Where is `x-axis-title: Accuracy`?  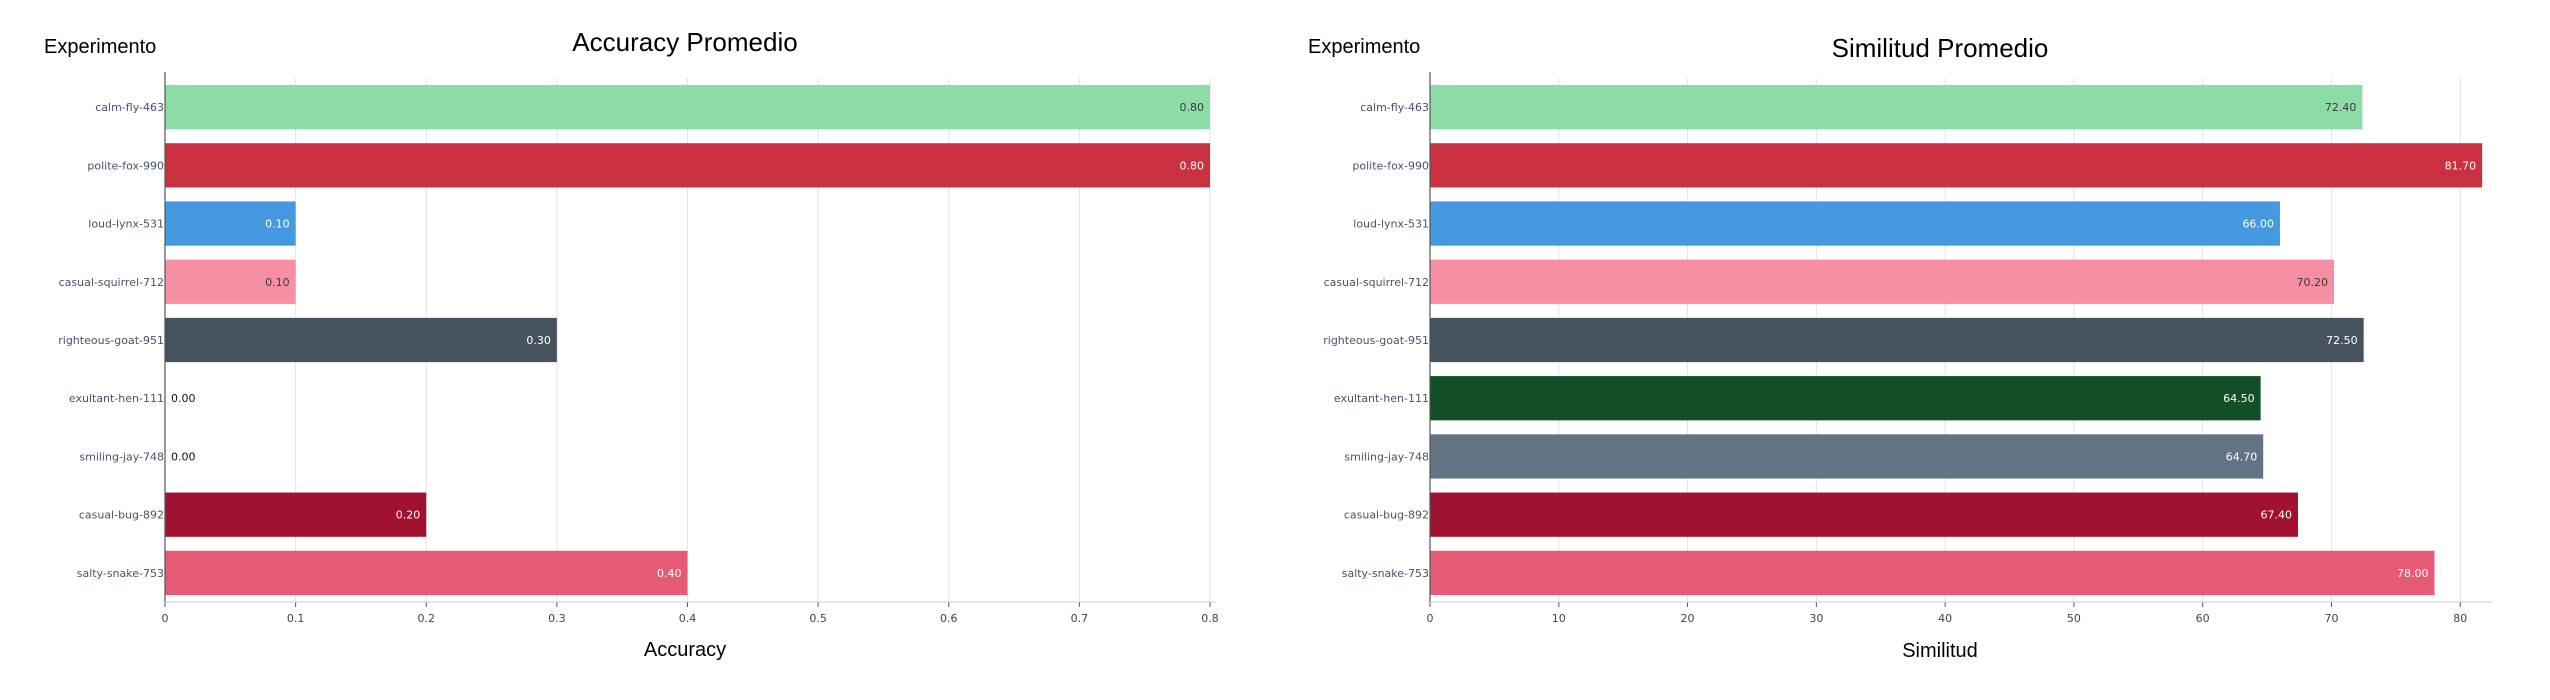 x-axis-title: Accuracy is located at coordinates (685, 650).